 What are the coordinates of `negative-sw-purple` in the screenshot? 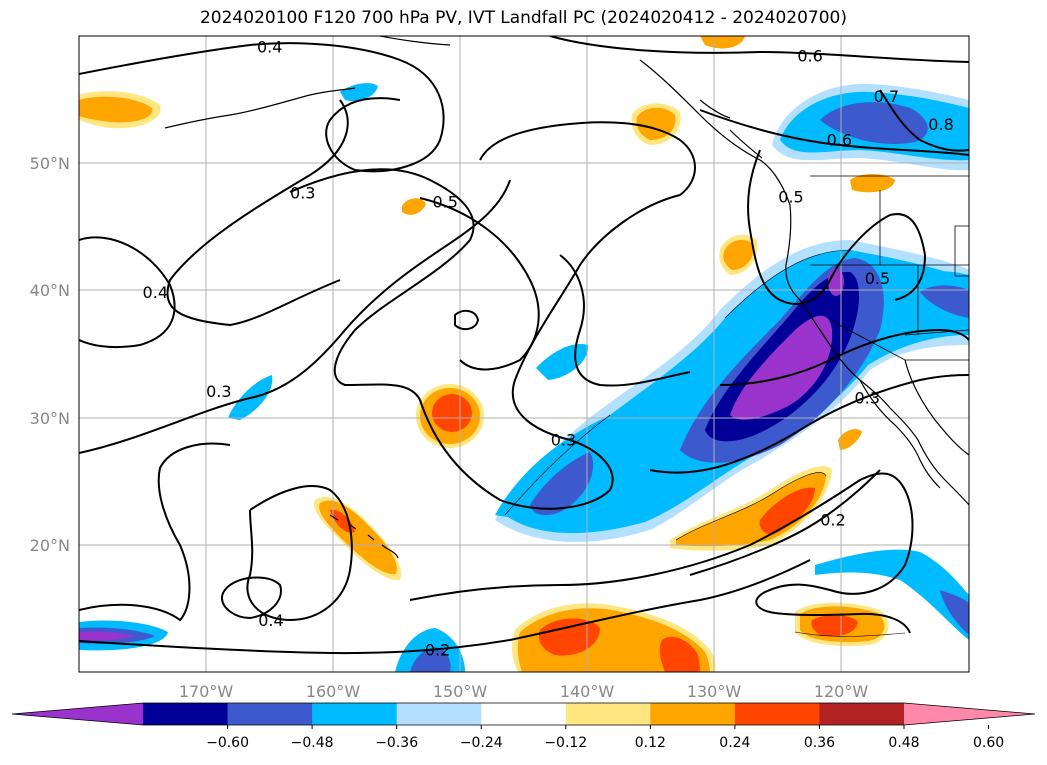 It's located at (107, 636).